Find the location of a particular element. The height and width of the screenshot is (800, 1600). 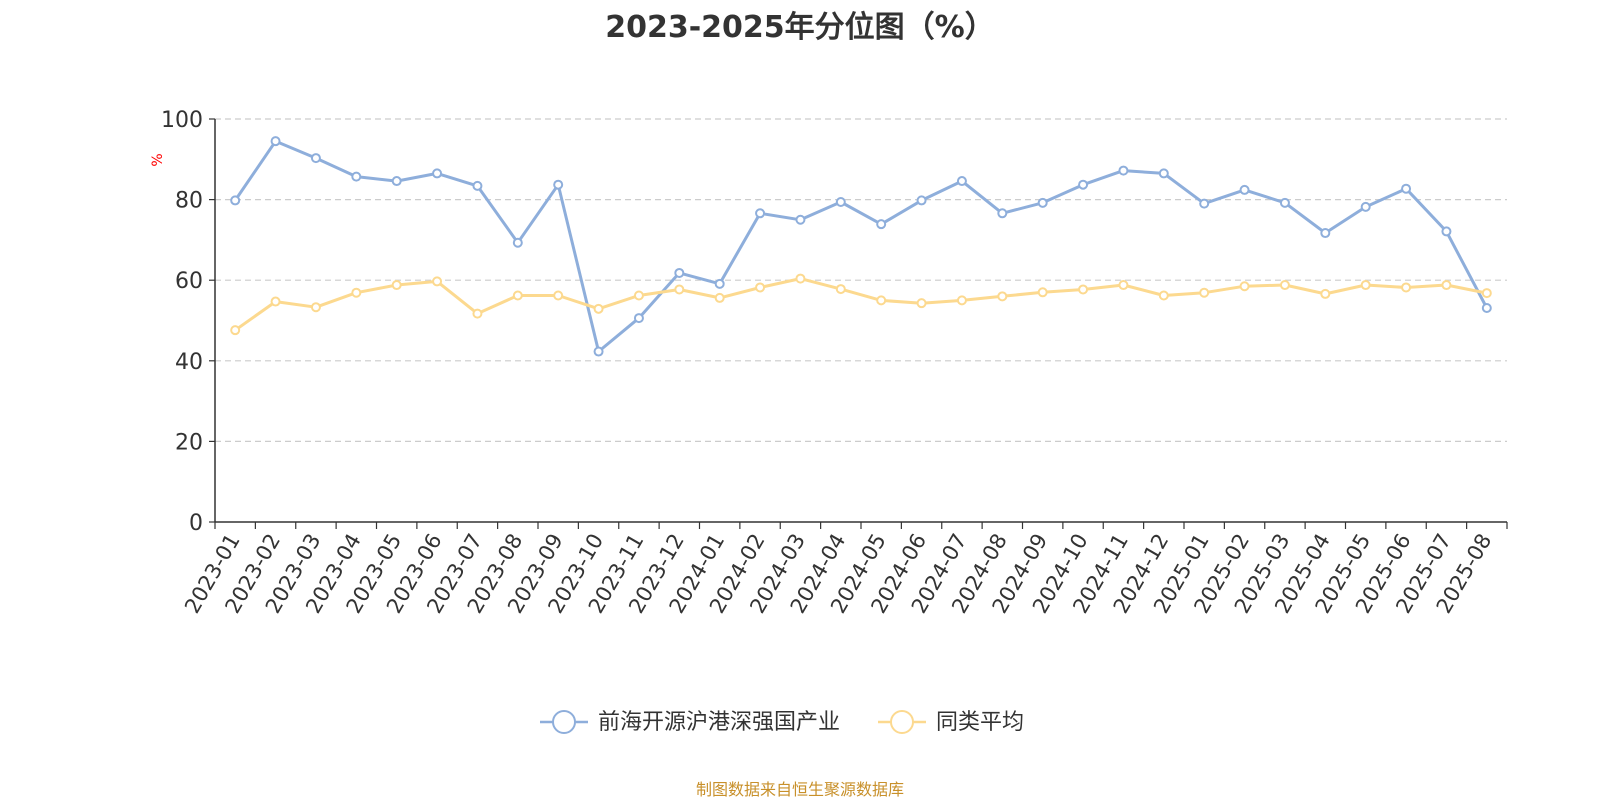

y-tick-label: 100 is located at coordinates (182, 120).